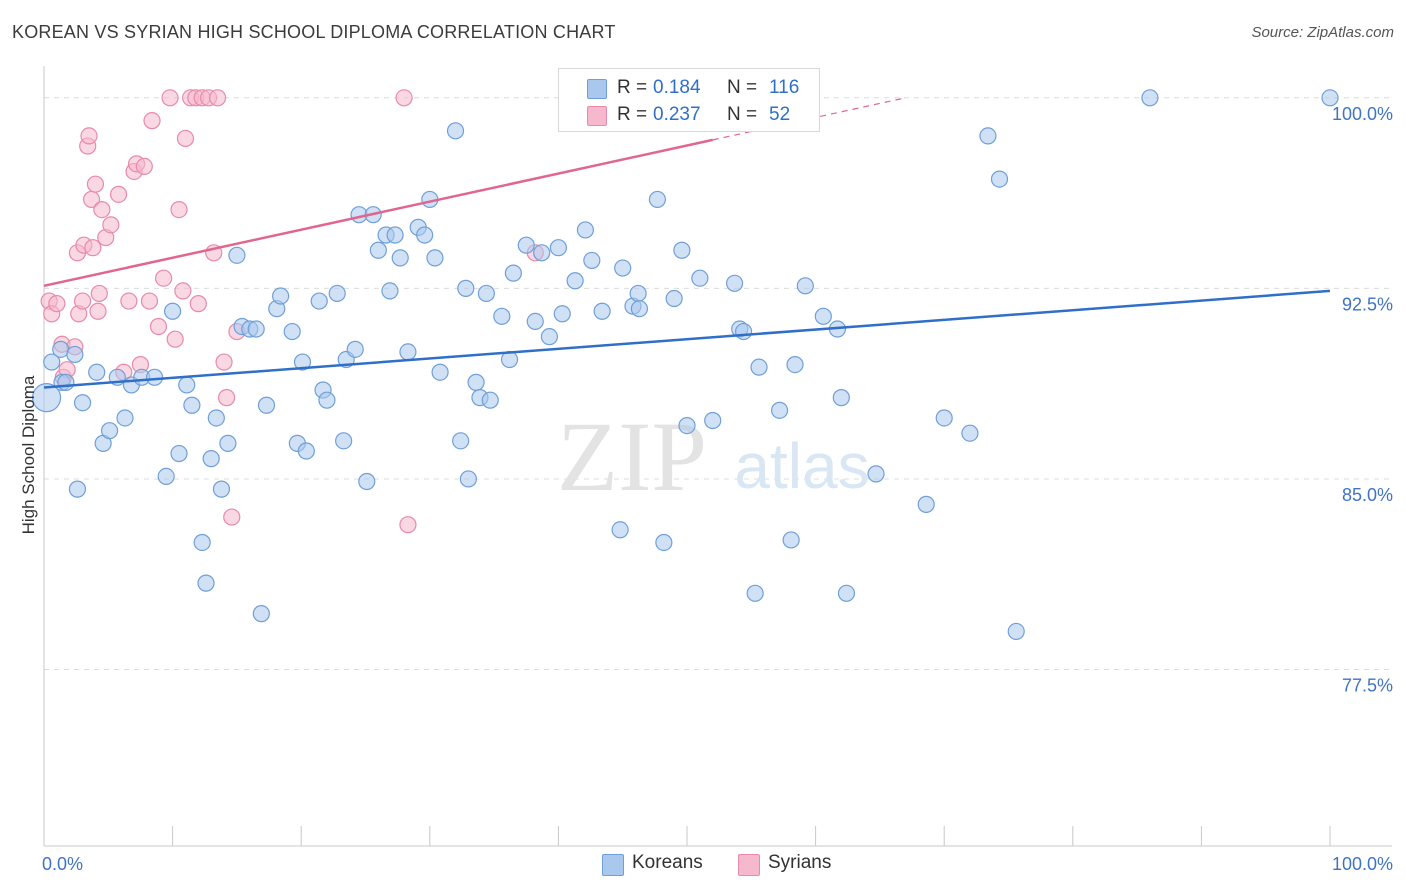 Image resolution: width=1406 pixels, height=892 pixels. Describe the element at coordinates (378, 213) in the screenshot. I see `syrian-trend-line` at that location.